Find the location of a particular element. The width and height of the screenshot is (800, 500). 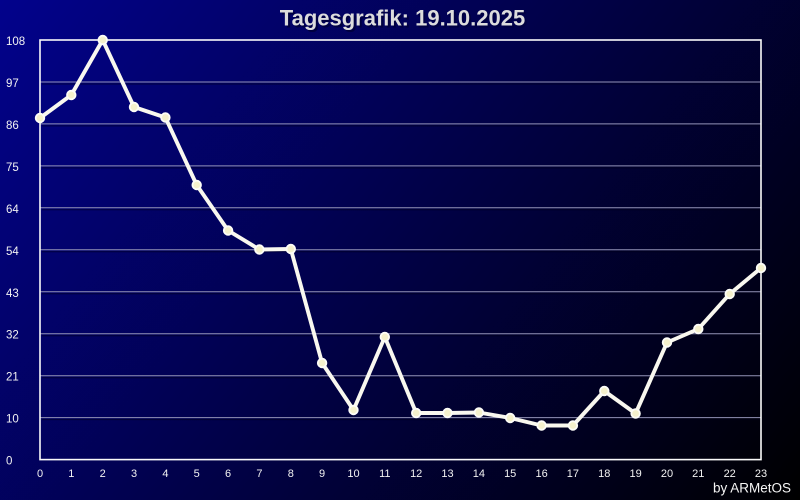

svg-text: 20 is located at coordinates (667, 474).